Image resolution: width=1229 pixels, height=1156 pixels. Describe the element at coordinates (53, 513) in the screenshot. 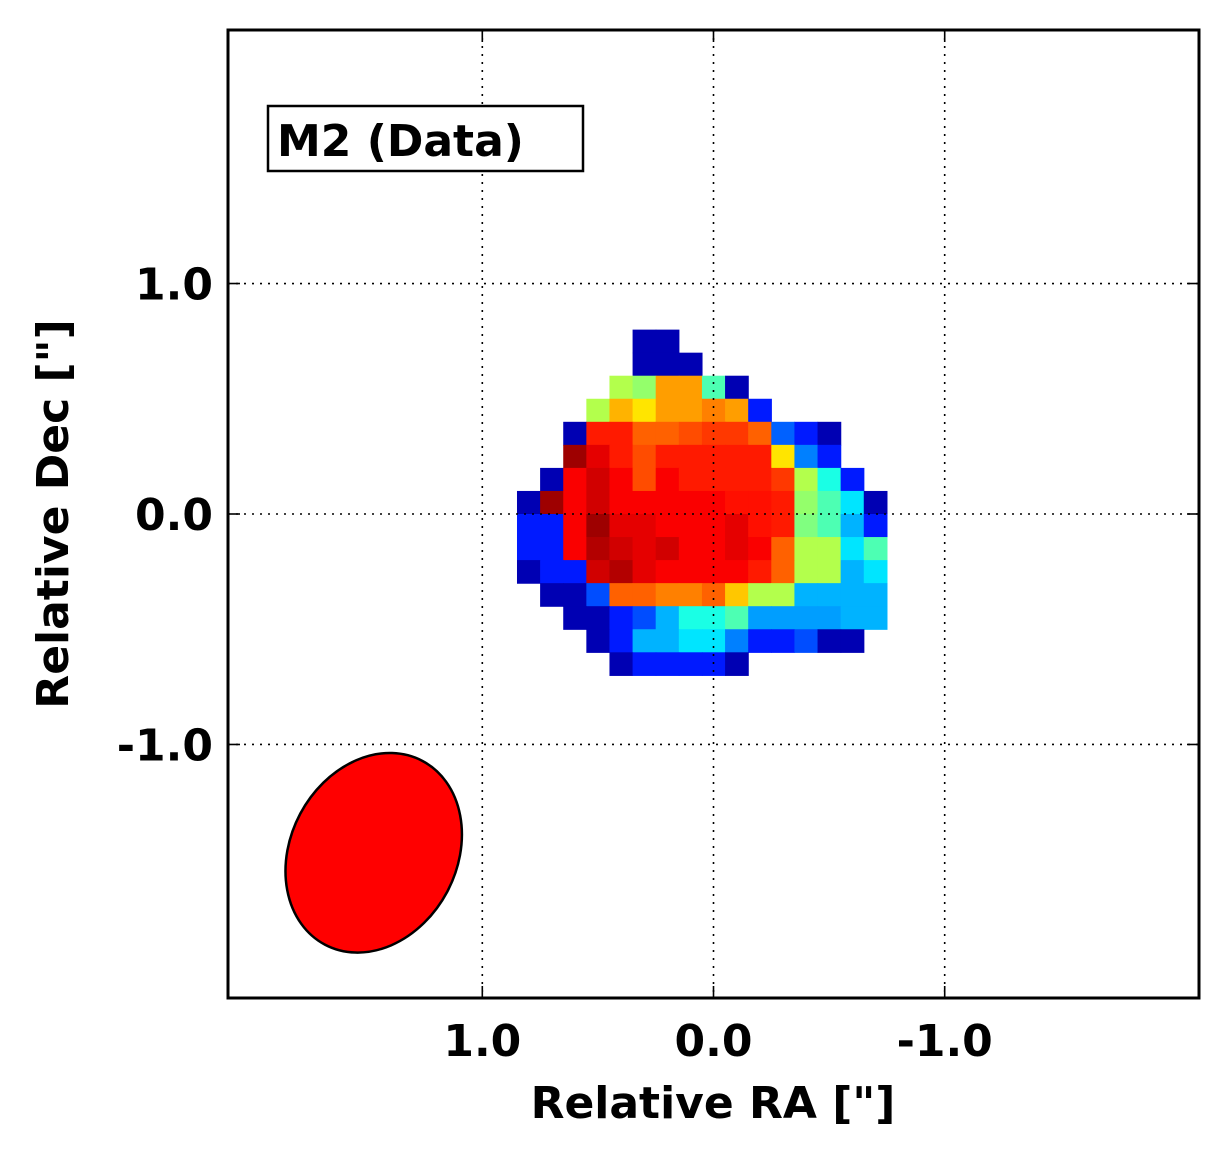

I see `y-axis-label: Relative Dec ["]` at that location.